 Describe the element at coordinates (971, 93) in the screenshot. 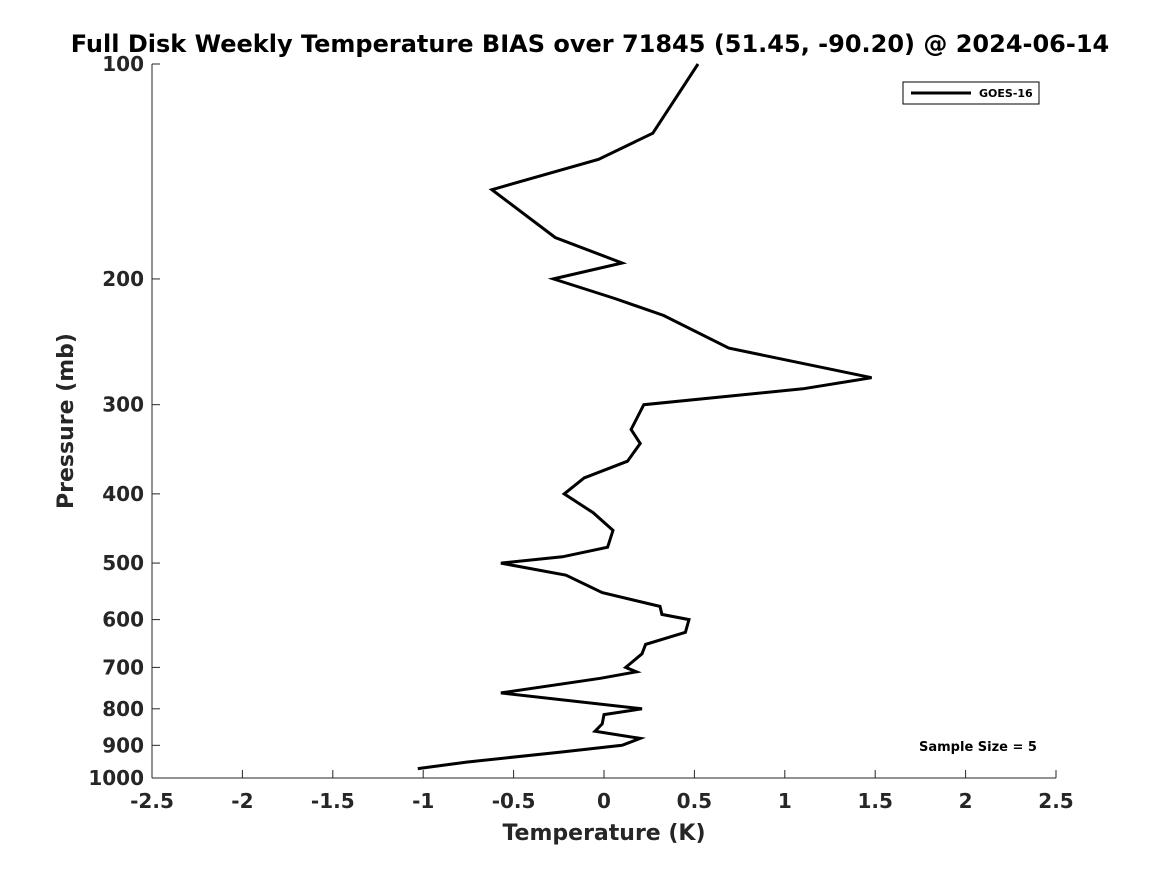

I see `legend: GOES-16` at that location.